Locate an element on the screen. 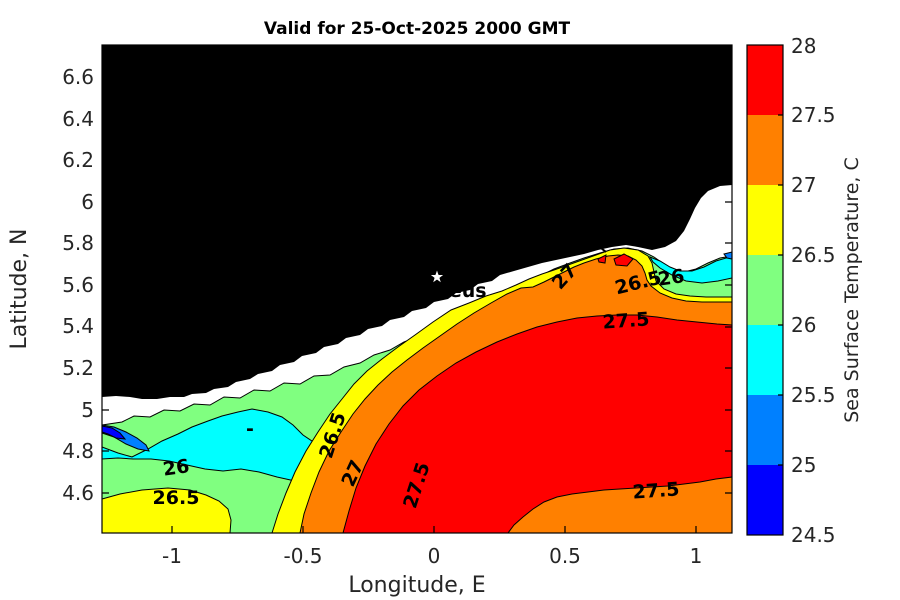 The image size is (900, 600). y-tick-label: 6.6 is located at coordinates (78, 77).